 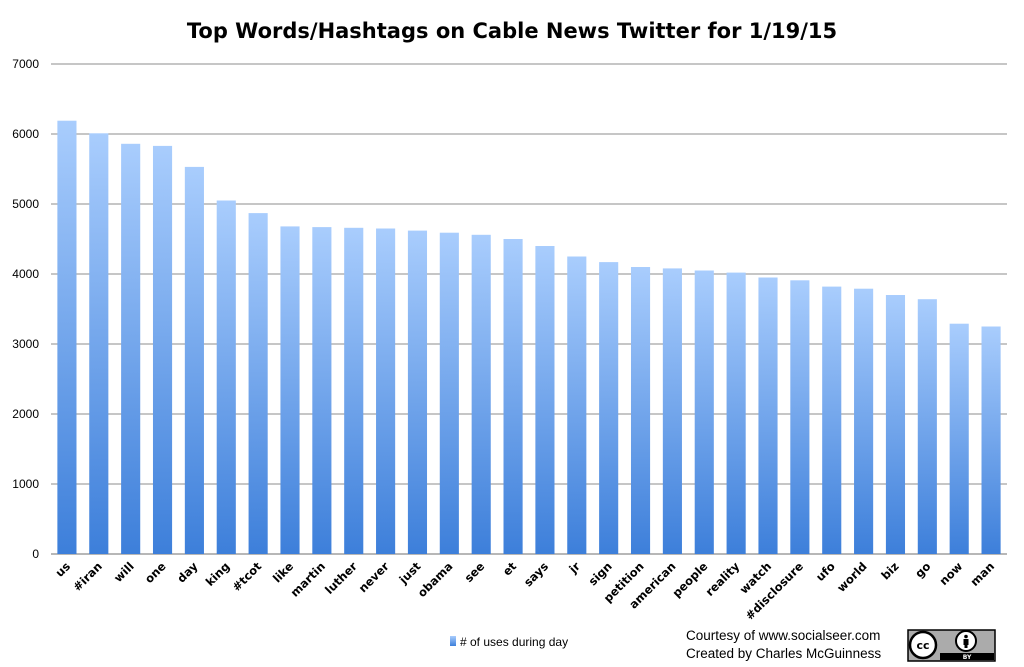 What do you see at coordinates (435, 579) in the screenshot?
I see `x-tick-label: obama` at bounding box center [435, 579].